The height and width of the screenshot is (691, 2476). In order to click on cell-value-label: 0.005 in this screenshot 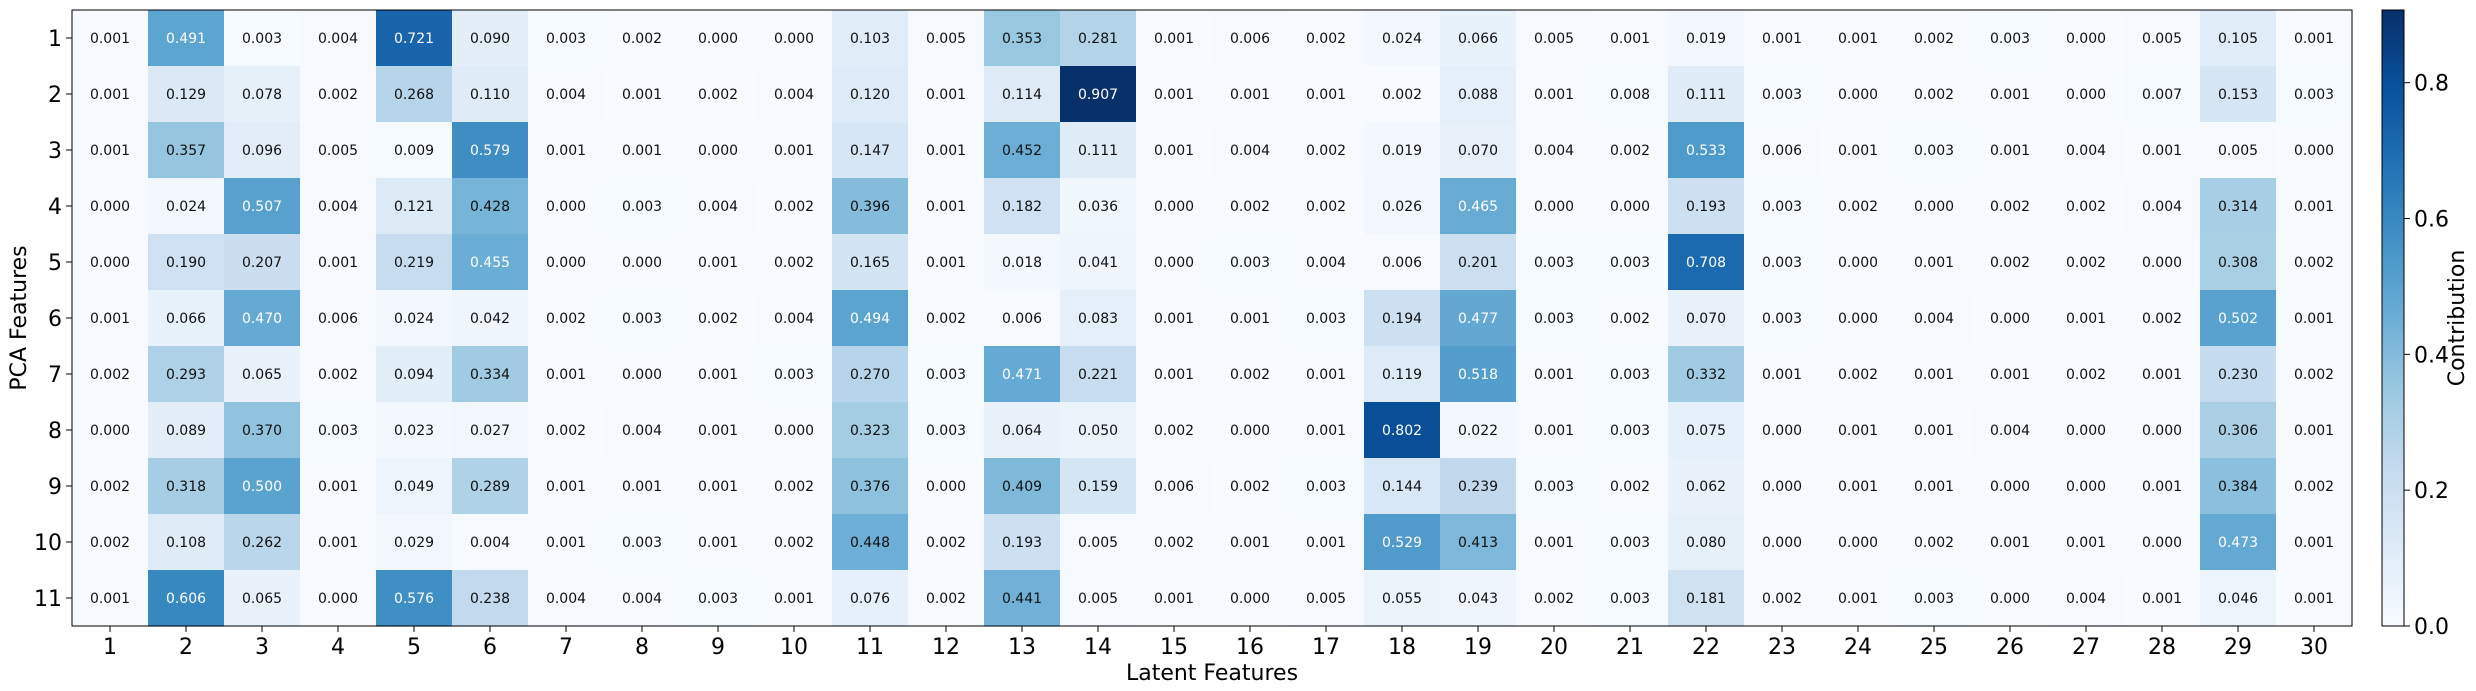, I will do `click(2238, 151)`.